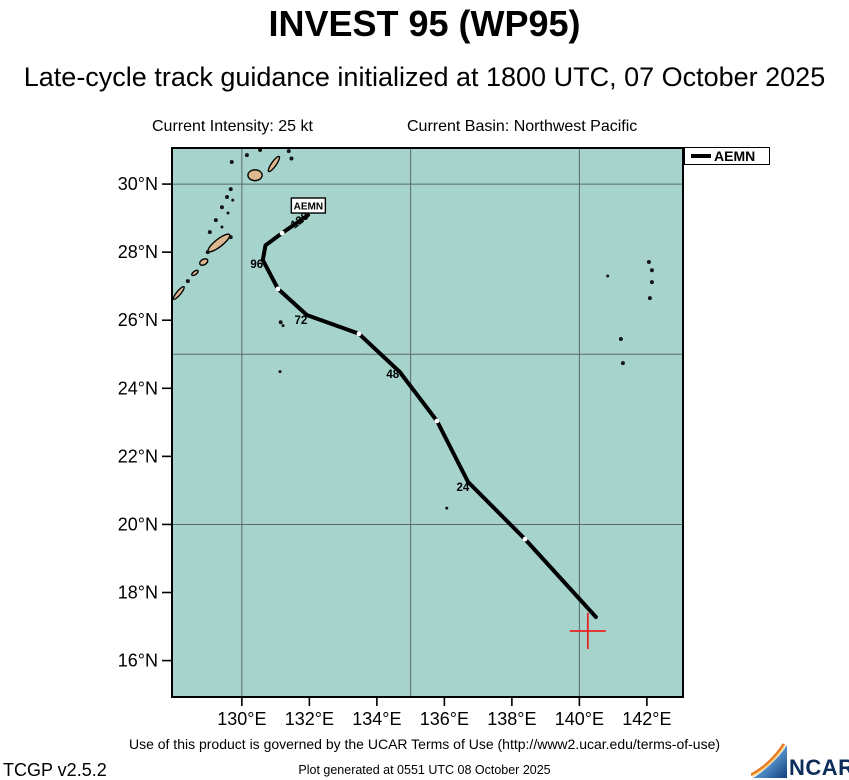 Image resolution: width=849 pixels, height=780 pixels. What do you see at coordinates (463, 488) in the screenshot?
I see `hour-label: 24` at bounding box center [463, 488].